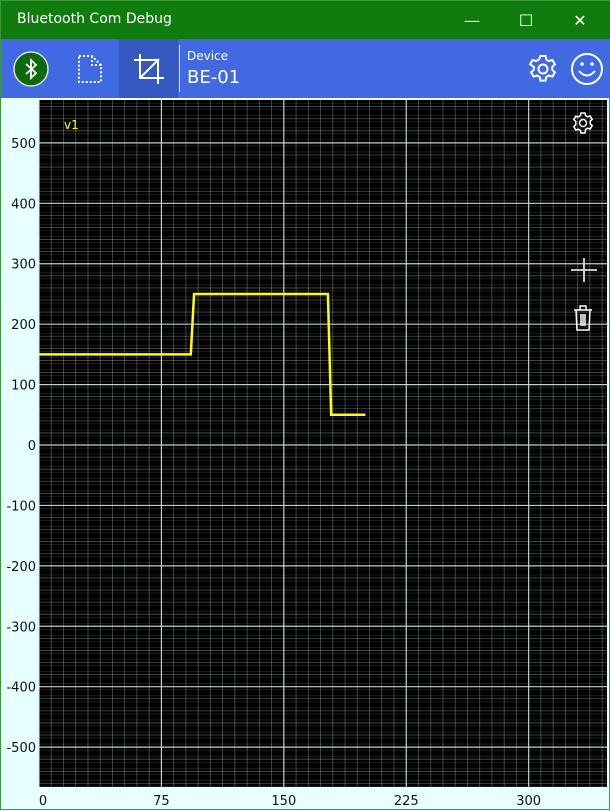  Describe the element at coordinates (32, 446) in the screenshot. I see `y-tick-label: 0` at that location.